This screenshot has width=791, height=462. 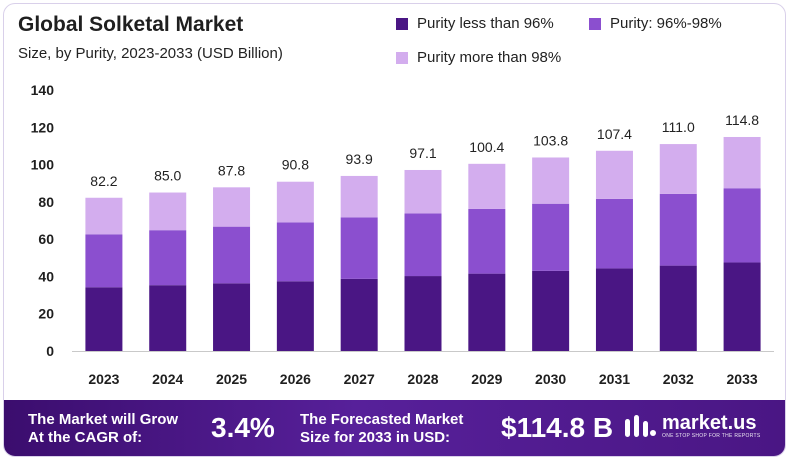 What do you see at coordinates (550, 140) in the screenshot?
I see `bar-total-label: 103.8` at bounding box center [550, 140].